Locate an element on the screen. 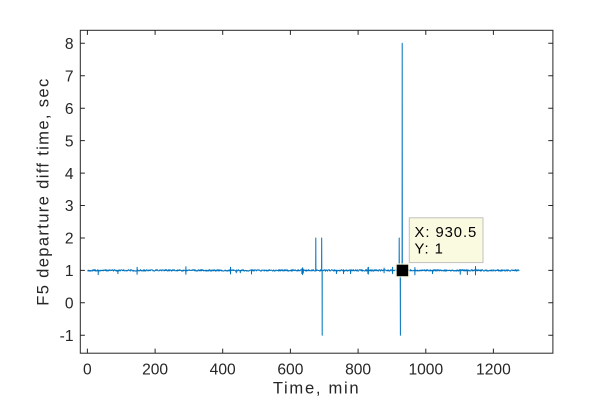  svg-text: 400 is located at coordinates (223, 370).